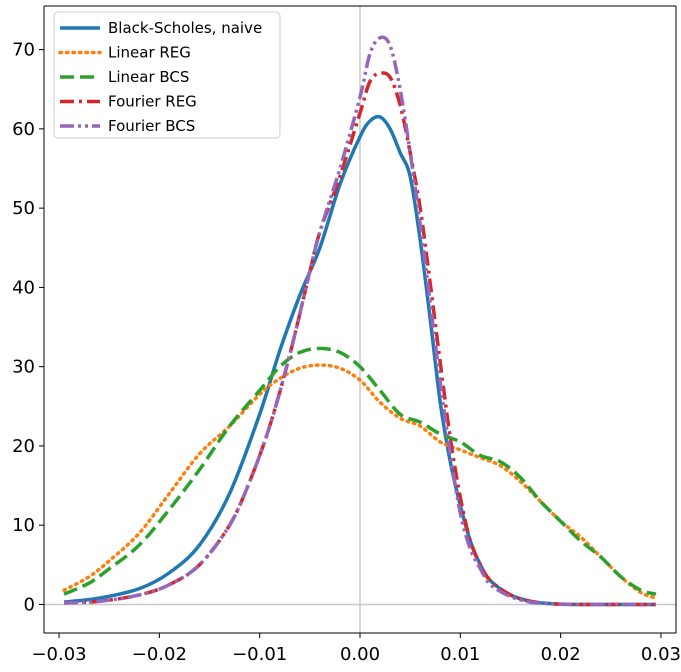 The image size is (681, 672). Describe the element at coordinates (23, 50) in the screenshot. I see `y-tick-label: 70` at that location.